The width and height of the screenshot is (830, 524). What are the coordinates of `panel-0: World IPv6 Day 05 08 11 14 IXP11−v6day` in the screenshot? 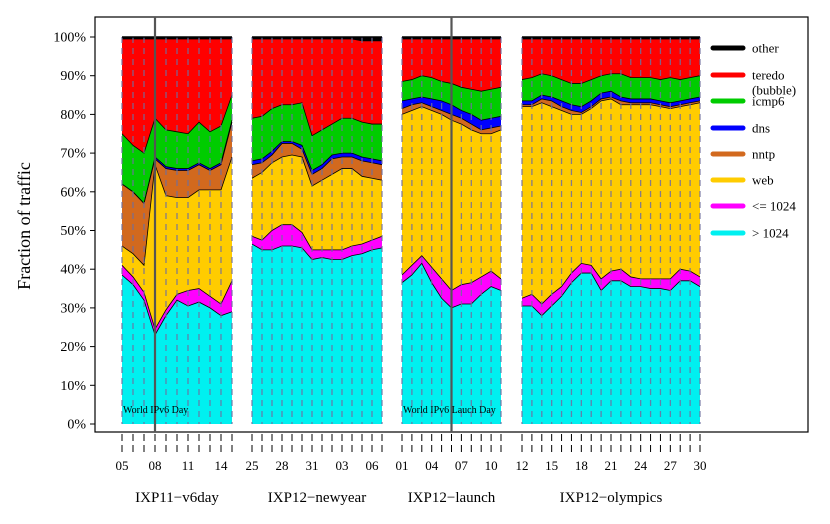 It's located at (174, 261).